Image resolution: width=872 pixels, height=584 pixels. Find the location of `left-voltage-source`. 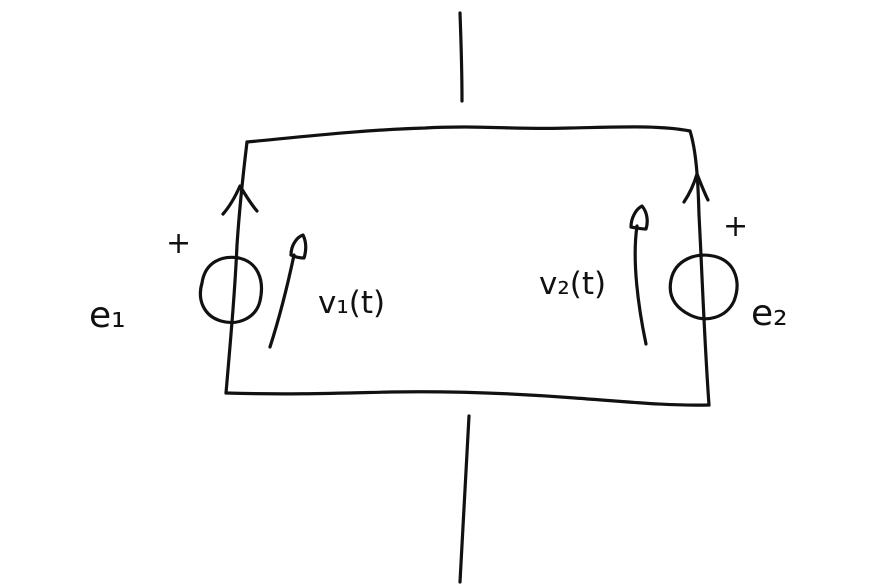

left-voltage-source is located at coordinates (230, 289).